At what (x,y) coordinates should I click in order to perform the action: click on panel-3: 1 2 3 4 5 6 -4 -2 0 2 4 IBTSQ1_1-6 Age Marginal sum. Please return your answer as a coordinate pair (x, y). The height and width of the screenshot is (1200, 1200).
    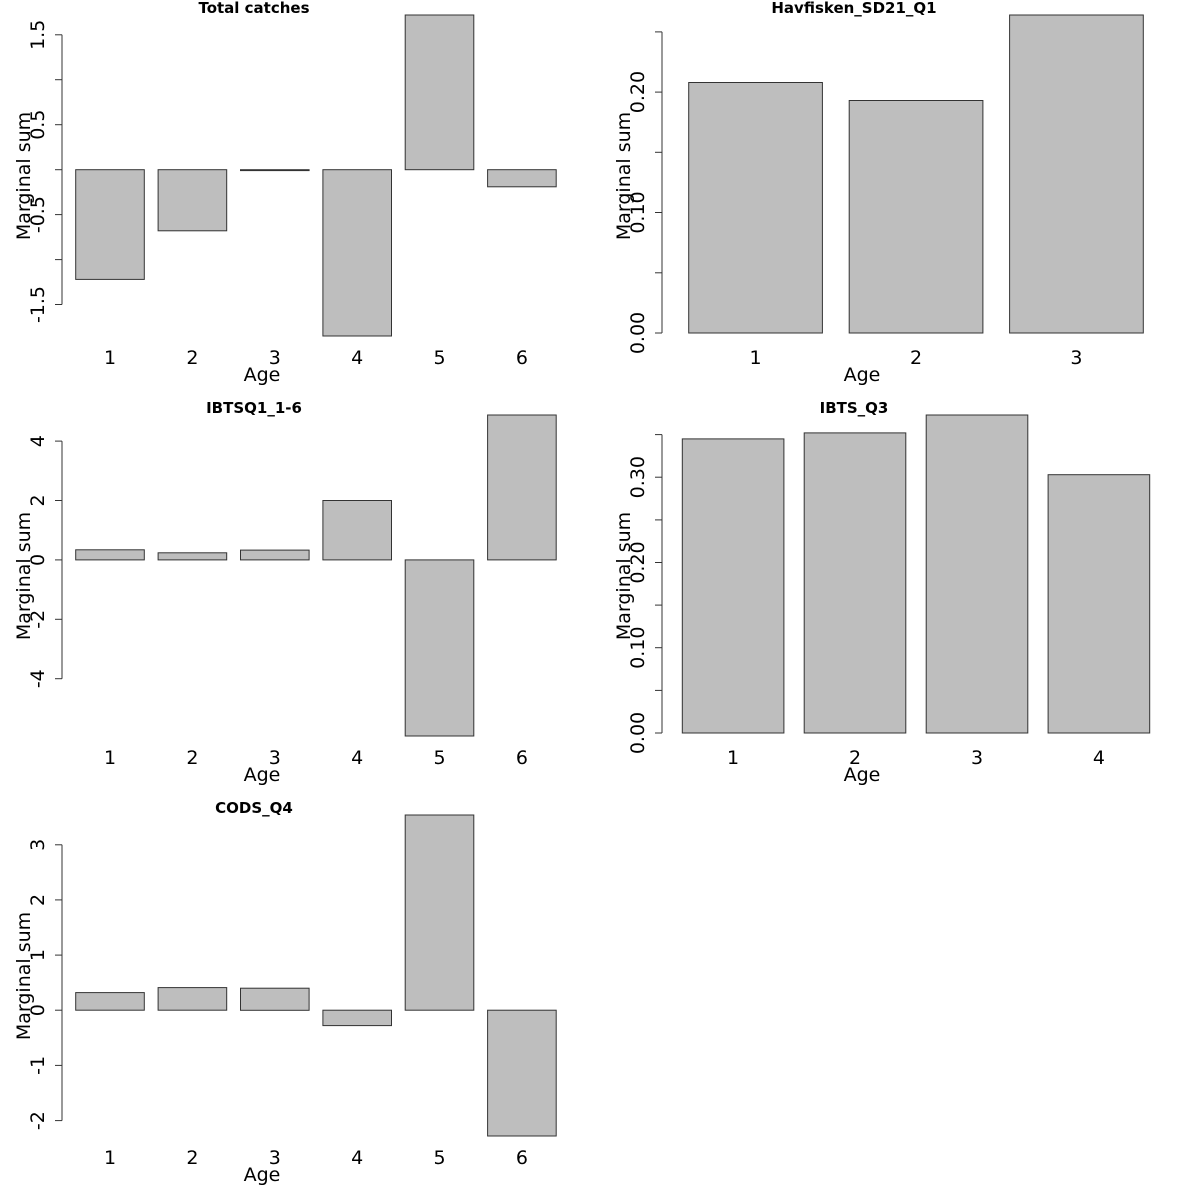
    Looking at the image, I should click on (285, 592).